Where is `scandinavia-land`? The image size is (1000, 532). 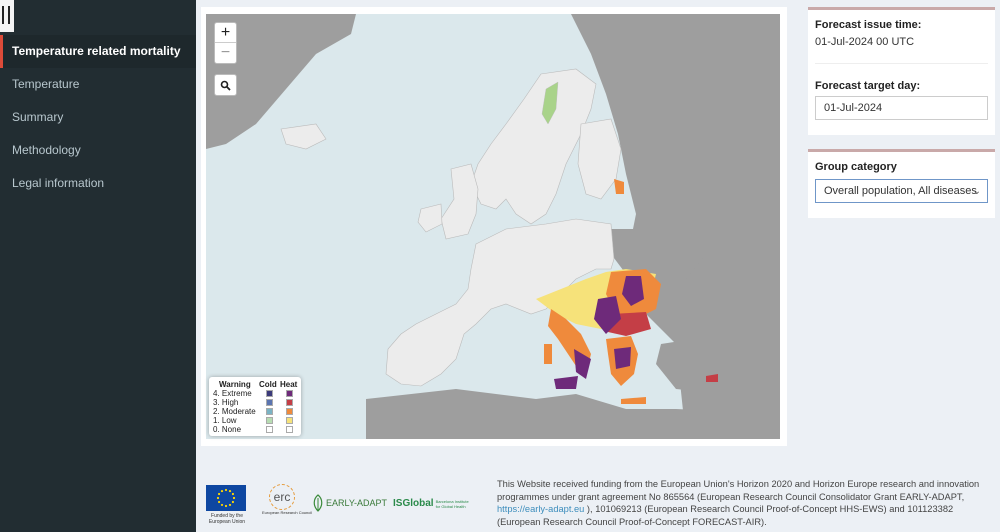 scandinavia-land is located at coordinates (533, 146).